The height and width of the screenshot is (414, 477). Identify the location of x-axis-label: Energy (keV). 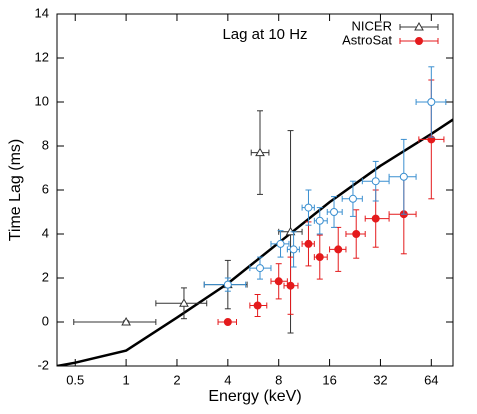
(254, 396).